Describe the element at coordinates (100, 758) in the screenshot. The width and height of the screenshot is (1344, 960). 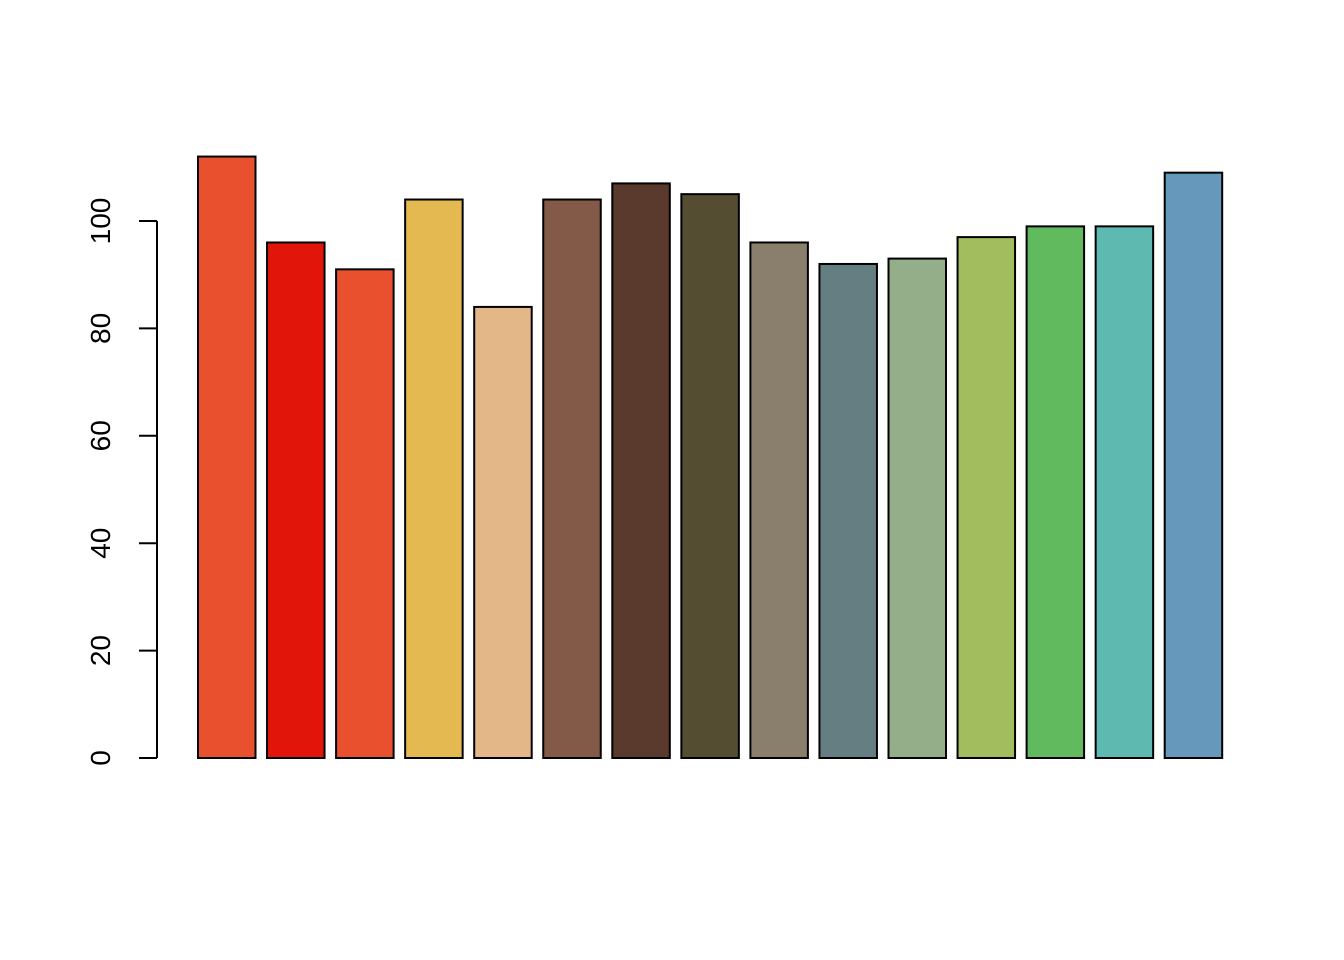
I see `y-tick-label: 0` at that location.